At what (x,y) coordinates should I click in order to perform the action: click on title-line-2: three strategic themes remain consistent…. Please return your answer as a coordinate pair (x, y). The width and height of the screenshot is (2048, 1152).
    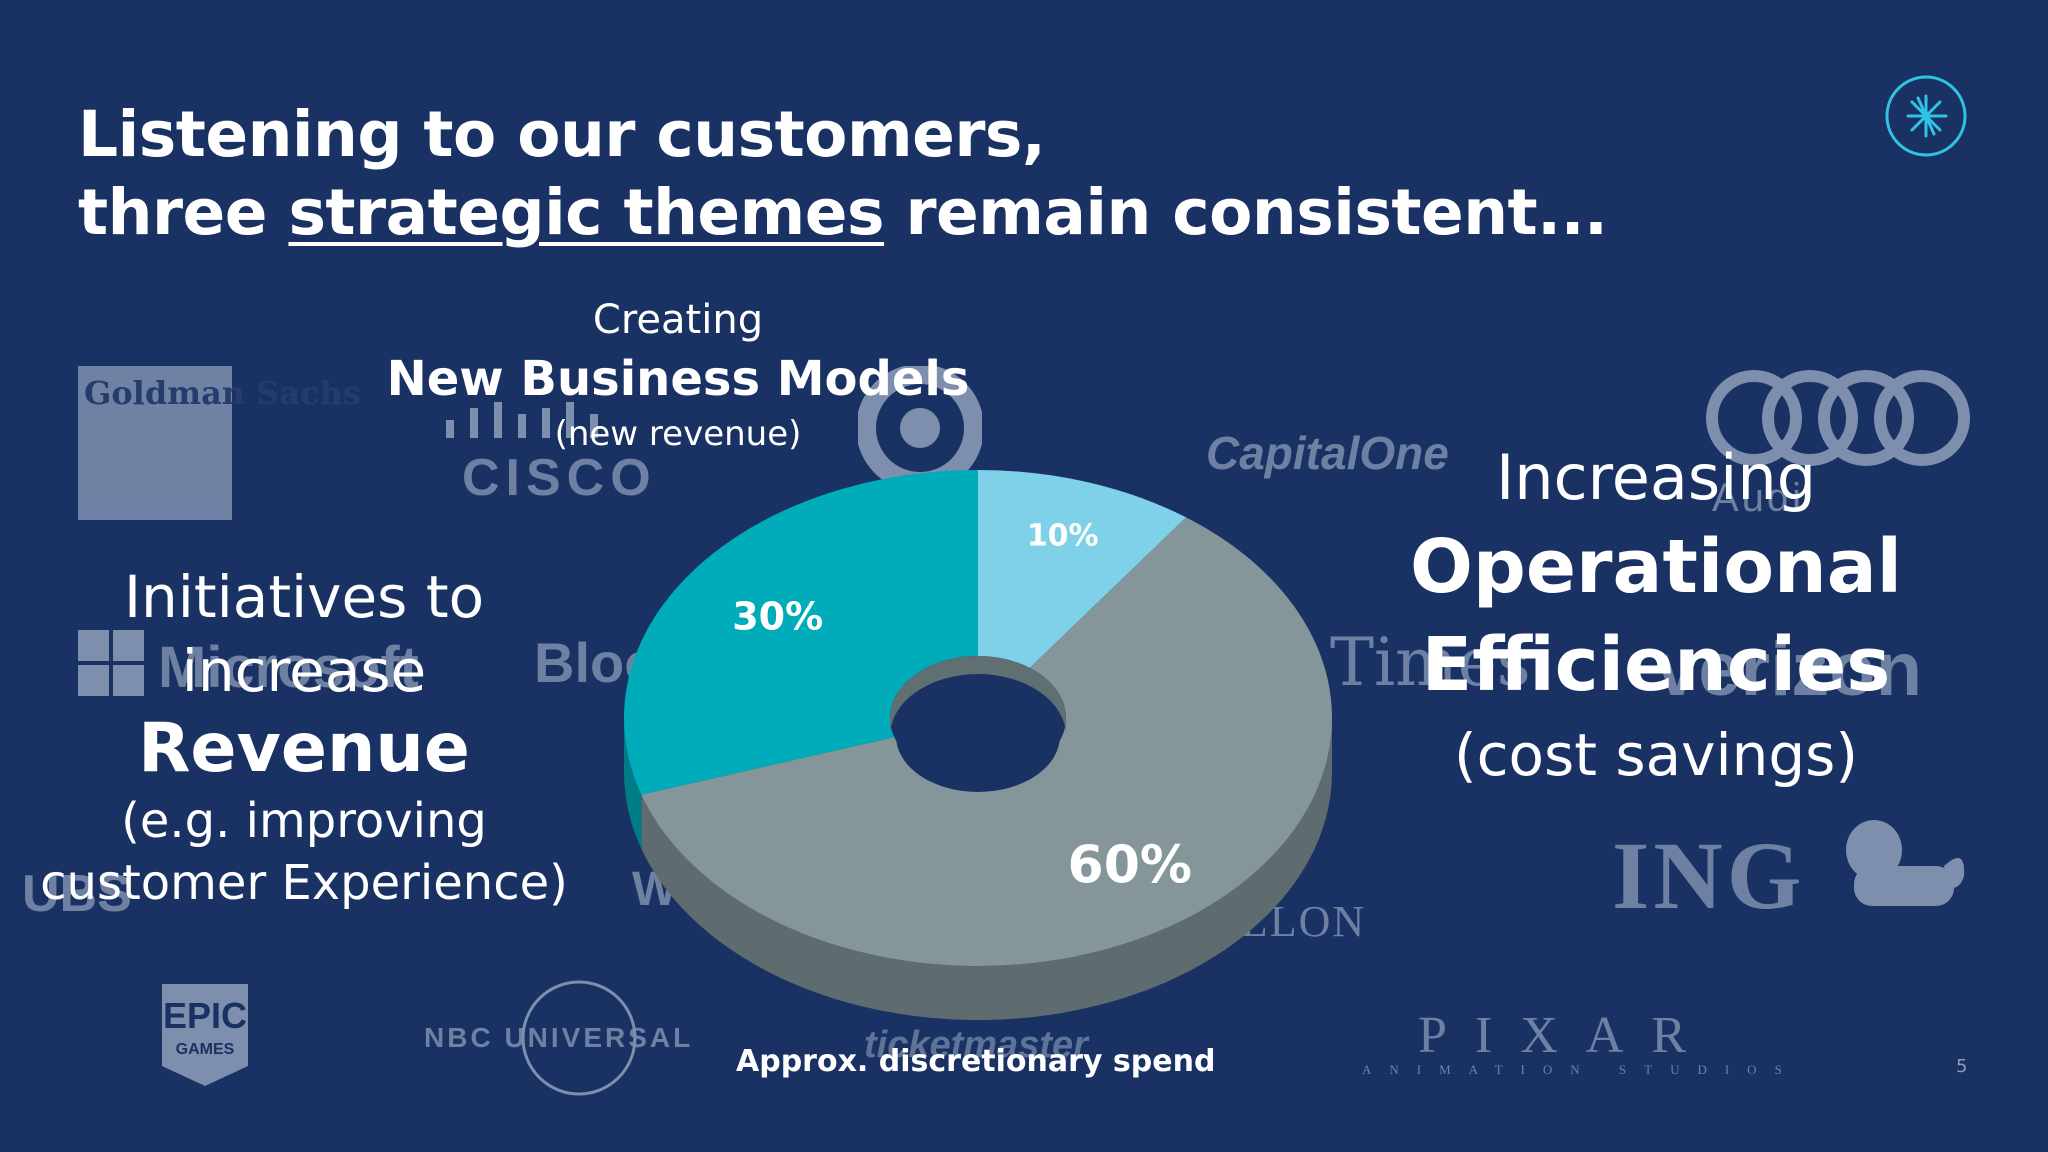
    Looking at the image, I should click on (843, 213).